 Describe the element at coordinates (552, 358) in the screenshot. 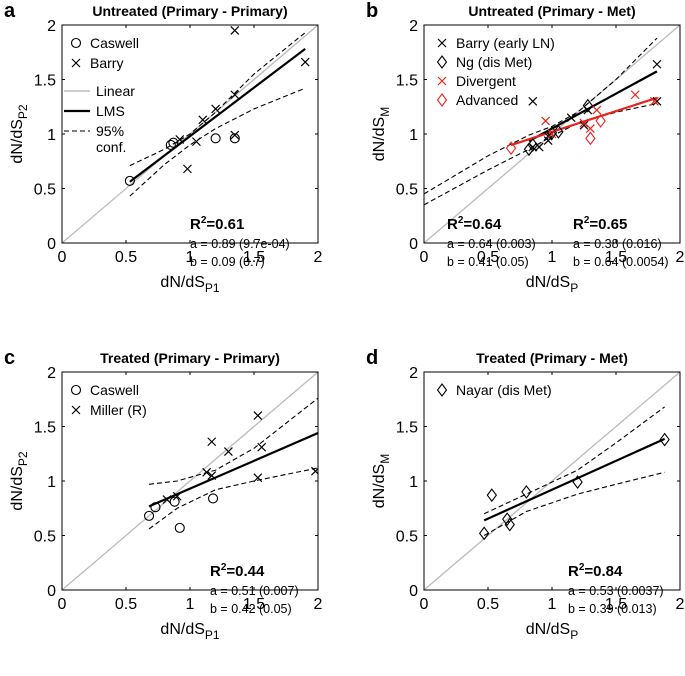

I see `panel-title: Treated (Primary - Met)` at that location.